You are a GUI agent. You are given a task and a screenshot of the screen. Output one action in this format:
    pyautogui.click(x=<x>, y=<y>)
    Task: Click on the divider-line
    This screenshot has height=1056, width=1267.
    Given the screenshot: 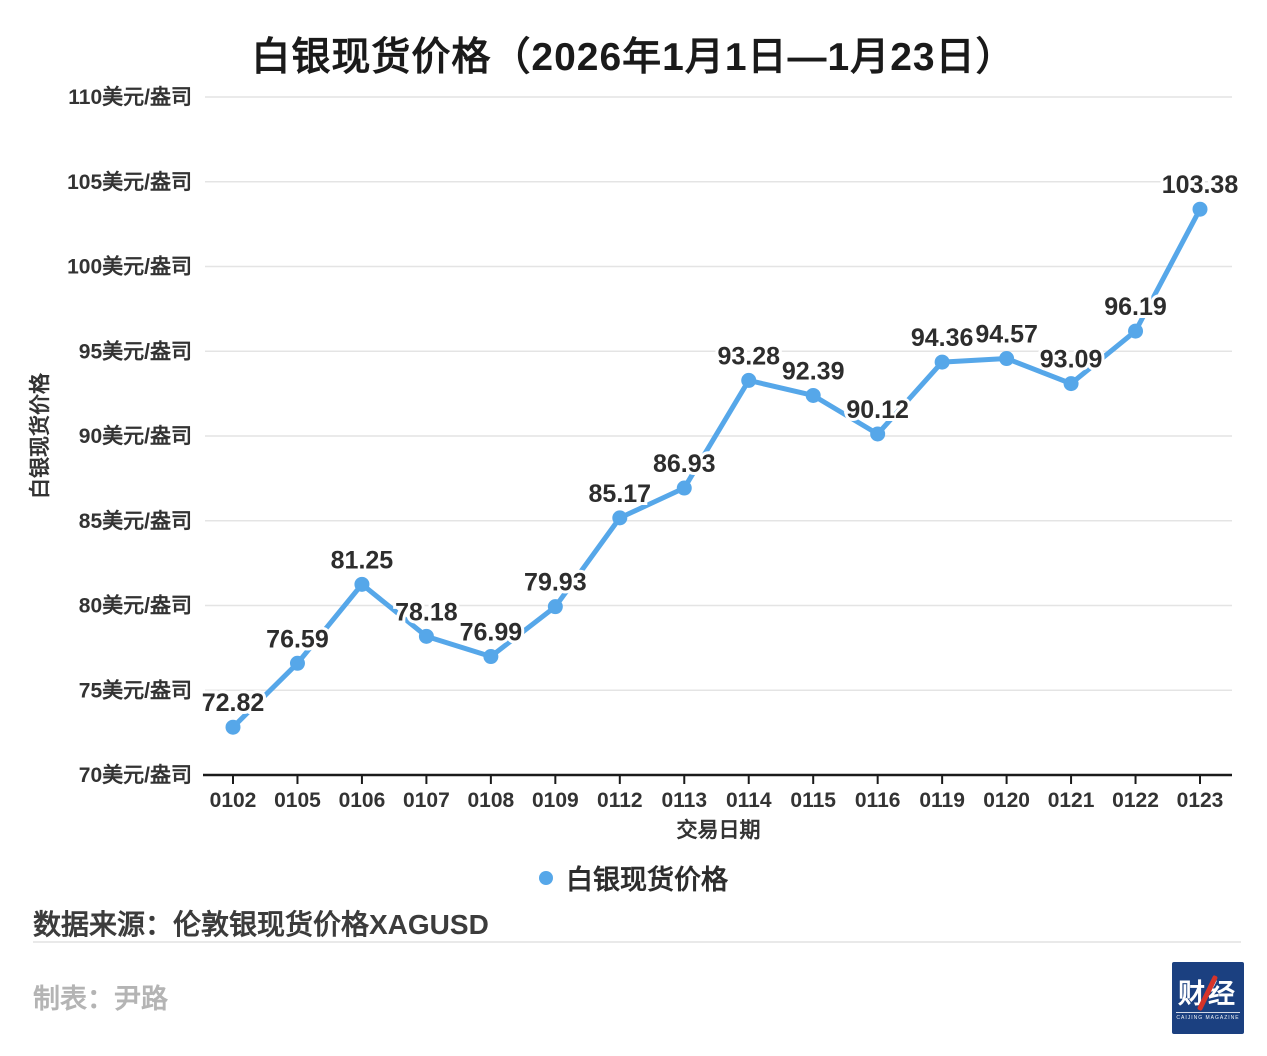 What is the action you would take?
    pyautogui.click(x=637, y=942)
    